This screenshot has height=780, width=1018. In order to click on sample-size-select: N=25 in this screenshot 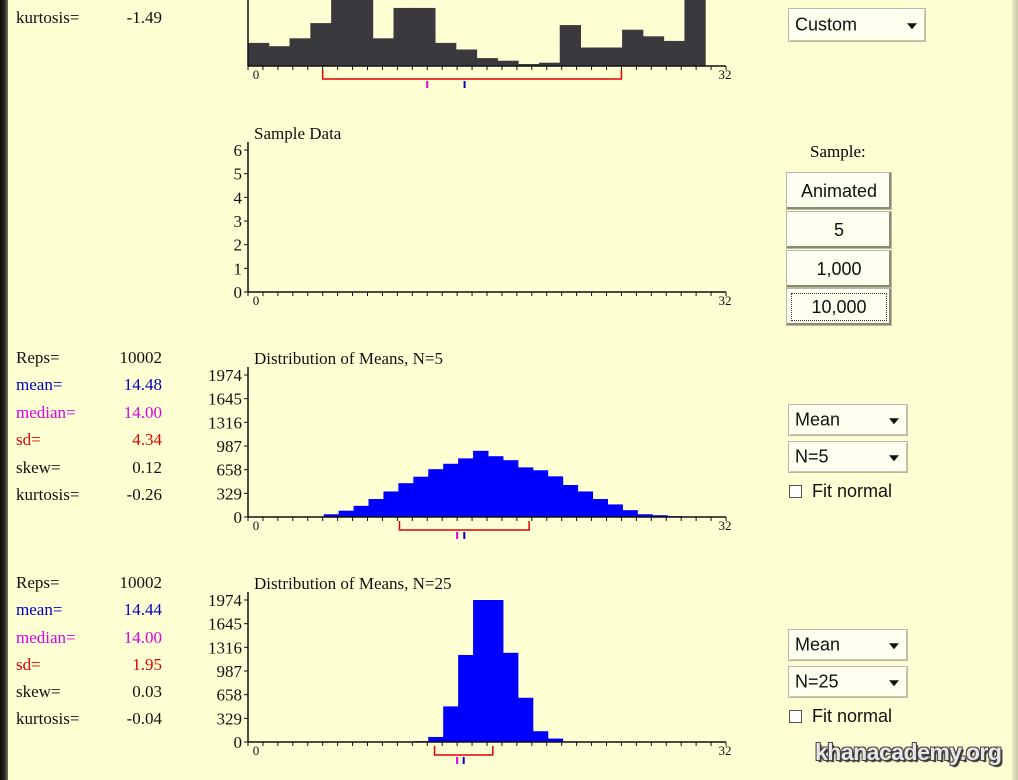, I will do `click(848, 682)`.